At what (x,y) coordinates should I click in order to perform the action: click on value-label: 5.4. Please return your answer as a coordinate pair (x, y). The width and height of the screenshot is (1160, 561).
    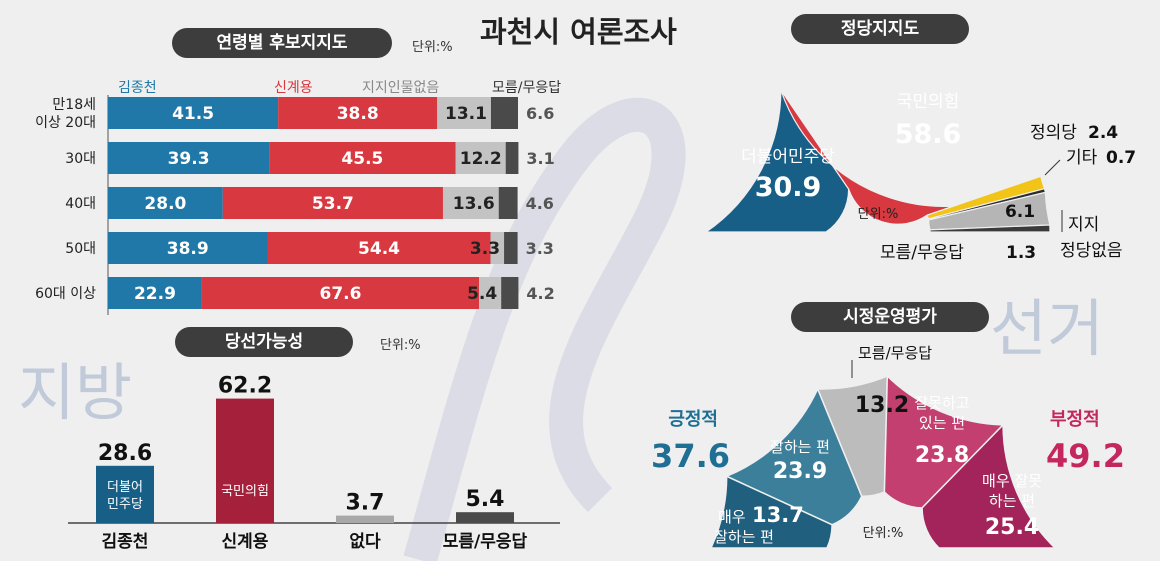
    Looking at the image, I should click on (482, 294).